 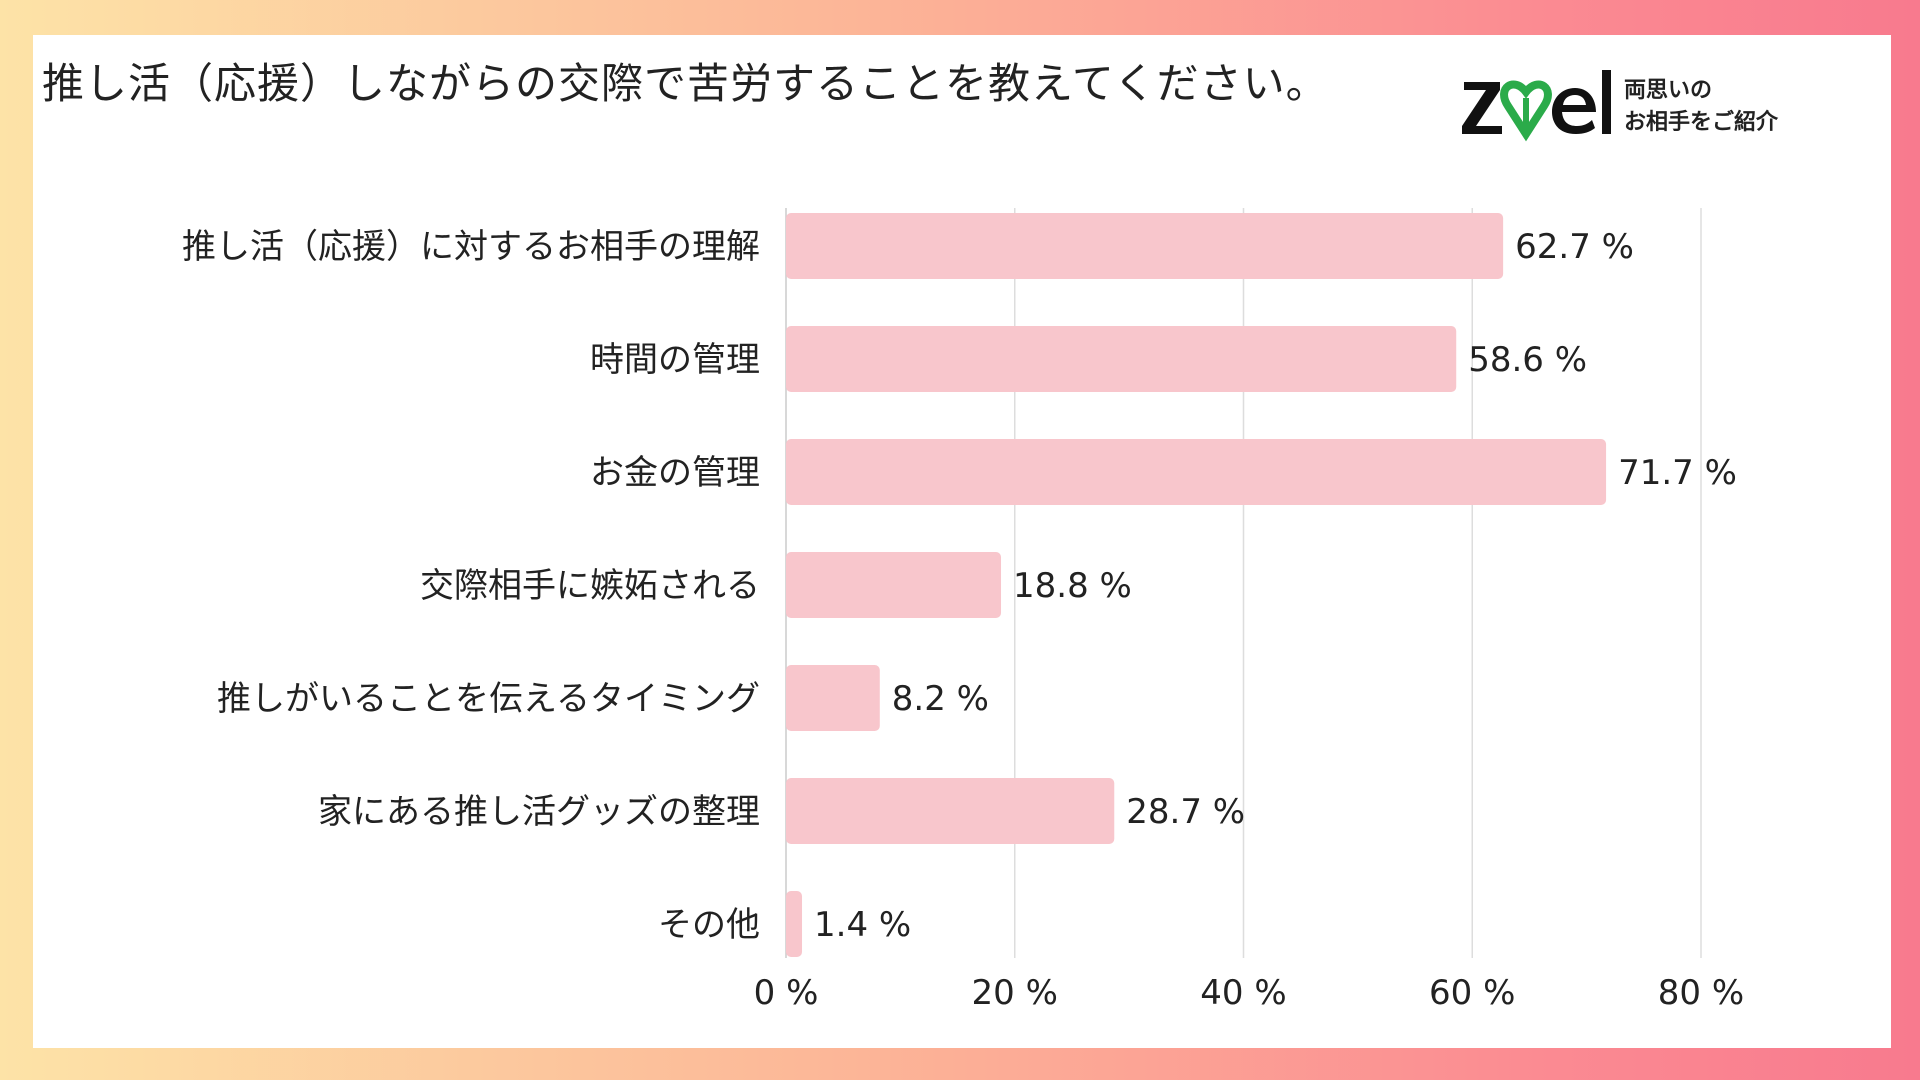 What do you see at coordinates (1015, 993) in the screenshot?
I see `x-tick-label: 20 %` at bounding box center [1015, 993].